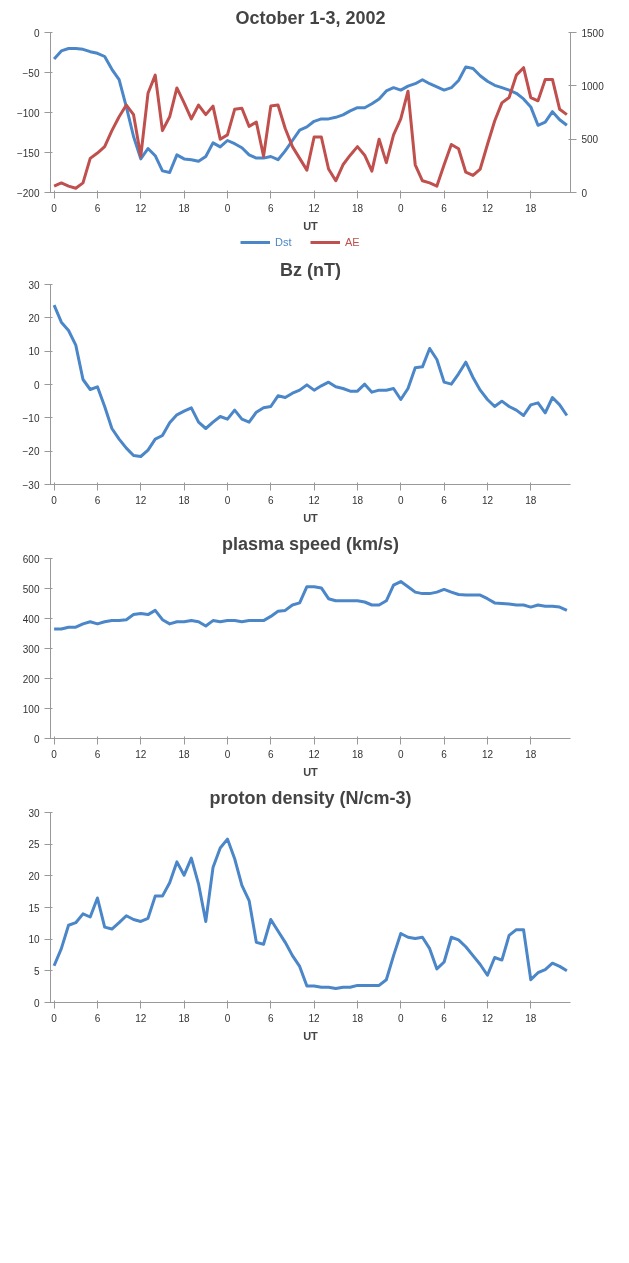  I want to click on chart-title: October 1-3, 2002, so click(310, 17).